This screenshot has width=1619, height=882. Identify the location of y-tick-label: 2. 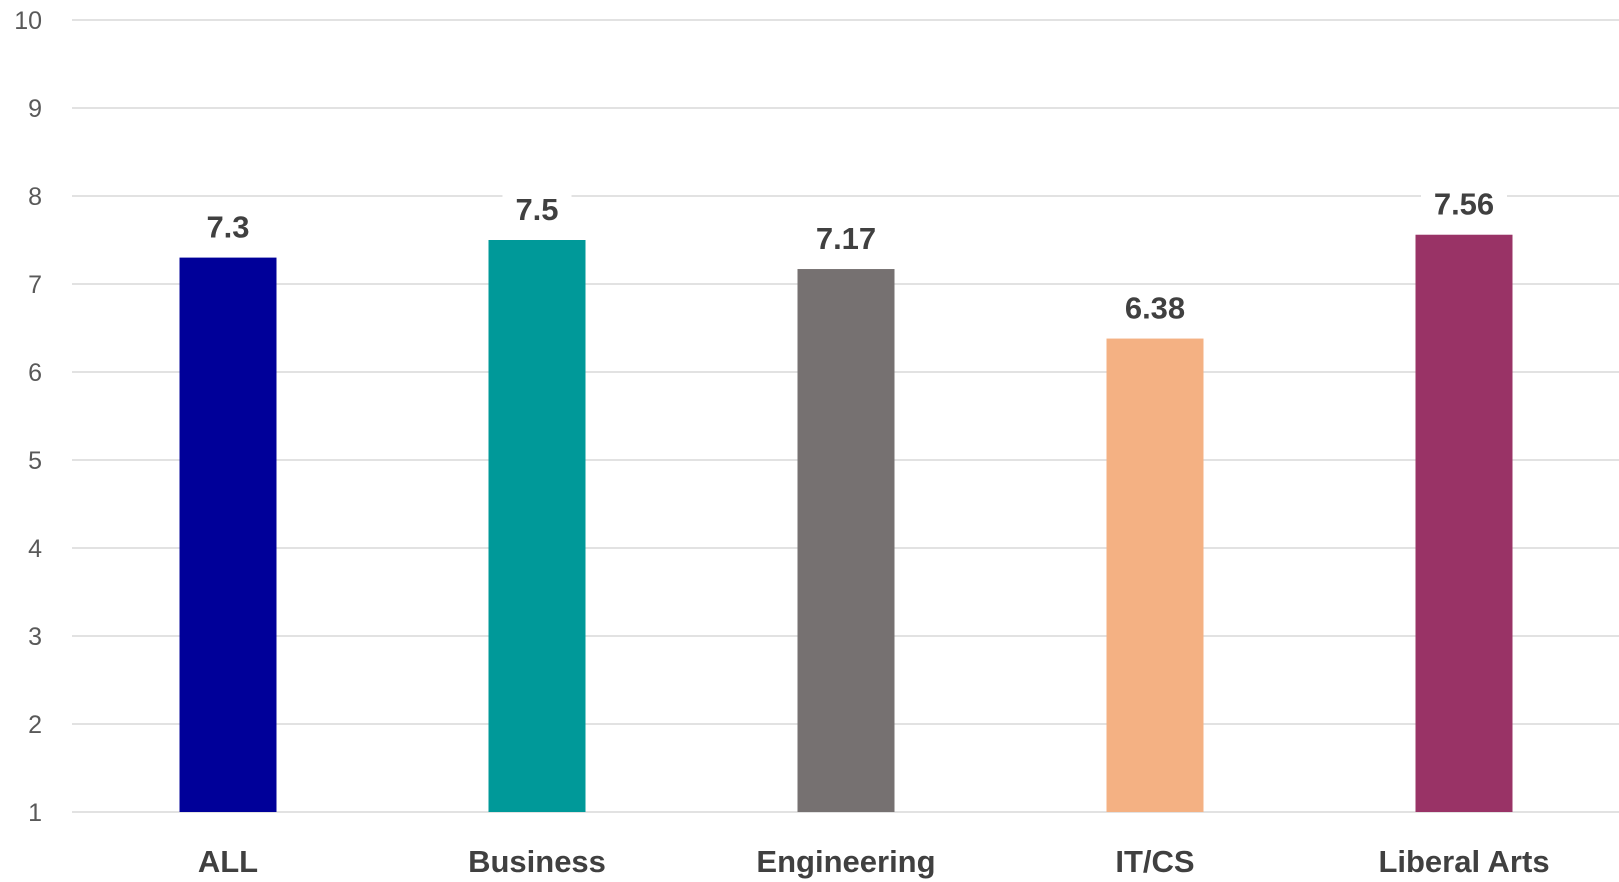
(35, 725).